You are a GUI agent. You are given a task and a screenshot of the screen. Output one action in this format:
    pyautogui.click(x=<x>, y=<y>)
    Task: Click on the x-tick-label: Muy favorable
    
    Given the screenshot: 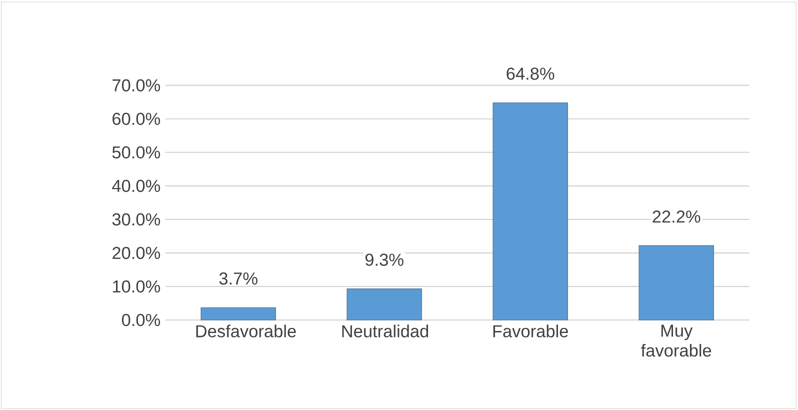 What is the action you would take?
    pyautogui.click(x=676, y=340)
    